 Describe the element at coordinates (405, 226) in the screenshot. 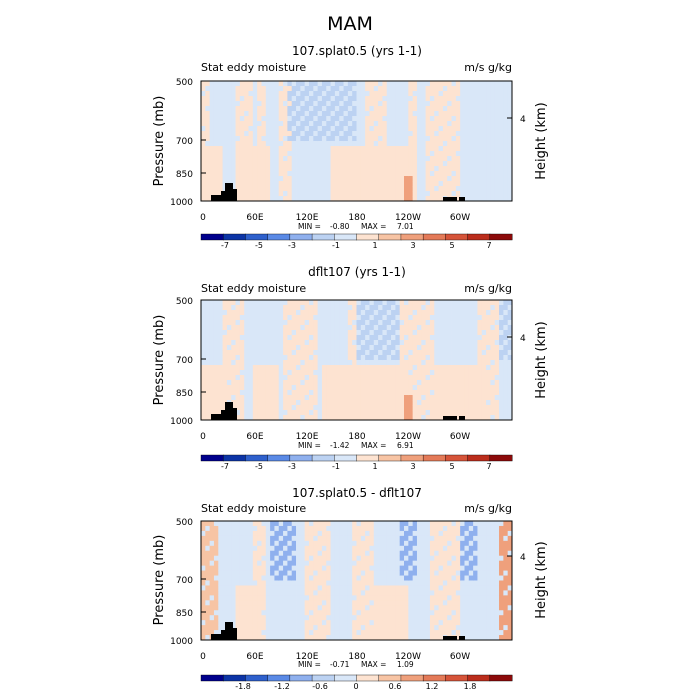

I see `max-value: 7.01` at that location.